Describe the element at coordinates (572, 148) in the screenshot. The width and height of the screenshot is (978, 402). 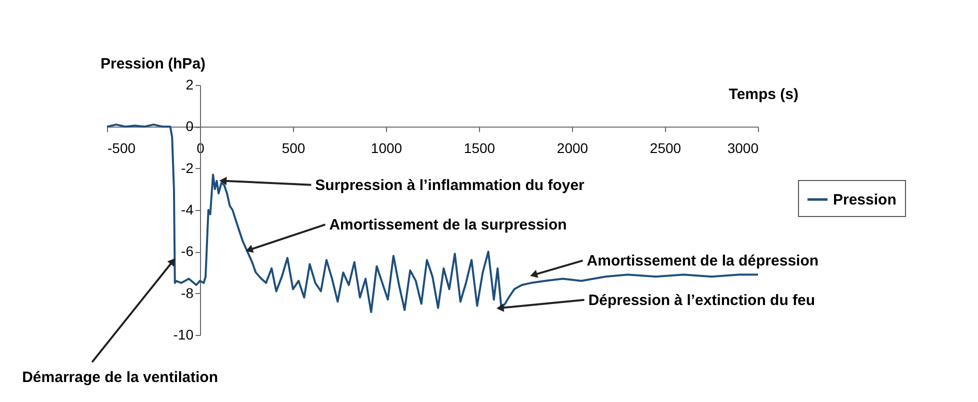
I see `x-tick-label: 2000` at that location.